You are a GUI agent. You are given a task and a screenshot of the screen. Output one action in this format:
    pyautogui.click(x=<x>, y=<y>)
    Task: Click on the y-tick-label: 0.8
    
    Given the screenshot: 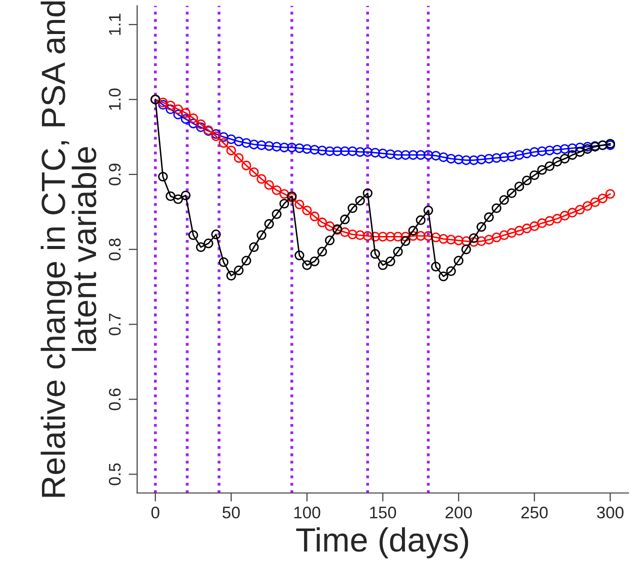 What is the action you would take?
    pyautogui.click(x=114, y=249)
    